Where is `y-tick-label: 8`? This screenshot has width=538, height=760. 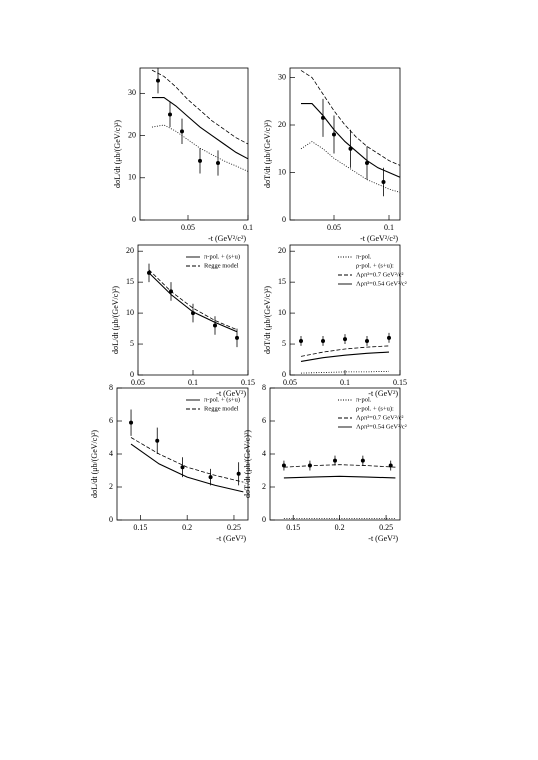 y-tick-label: 8 is located at coordinates (111, 387).